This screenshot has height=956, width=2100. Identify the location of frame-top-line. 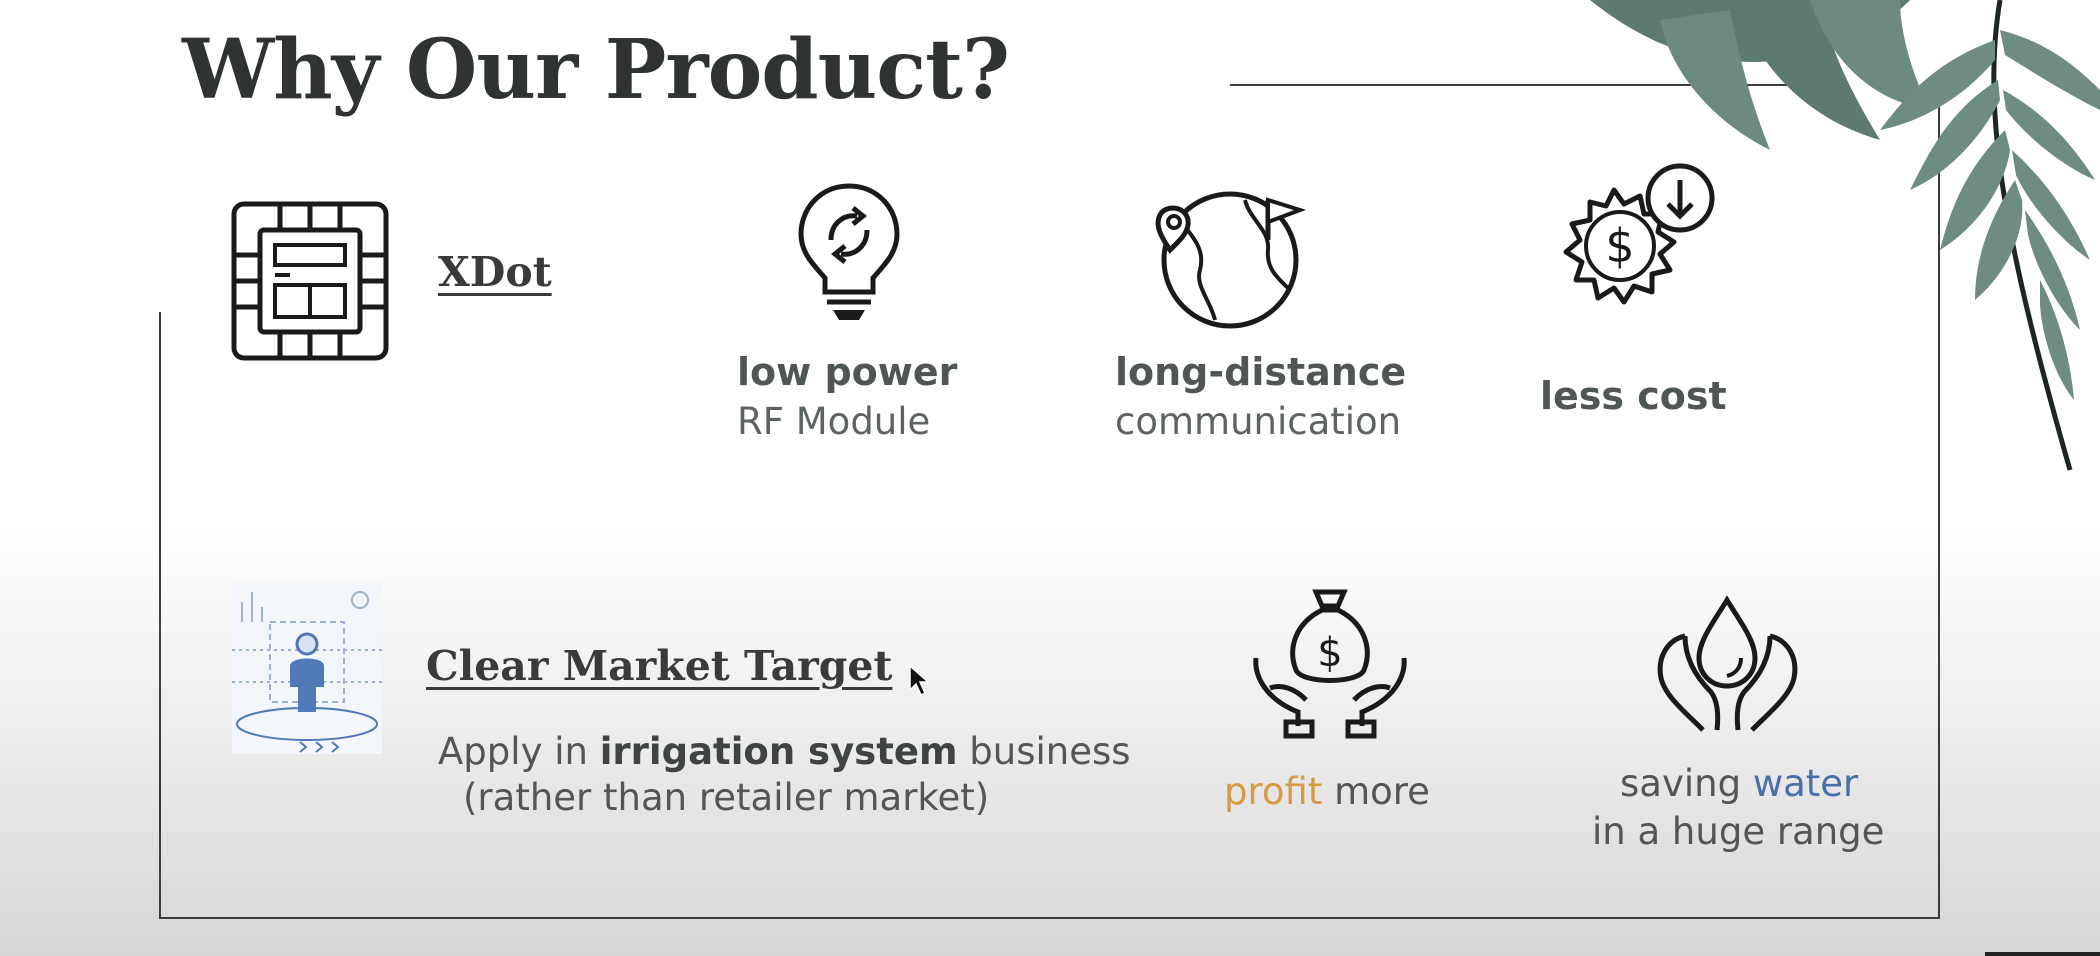
(1520, 85).